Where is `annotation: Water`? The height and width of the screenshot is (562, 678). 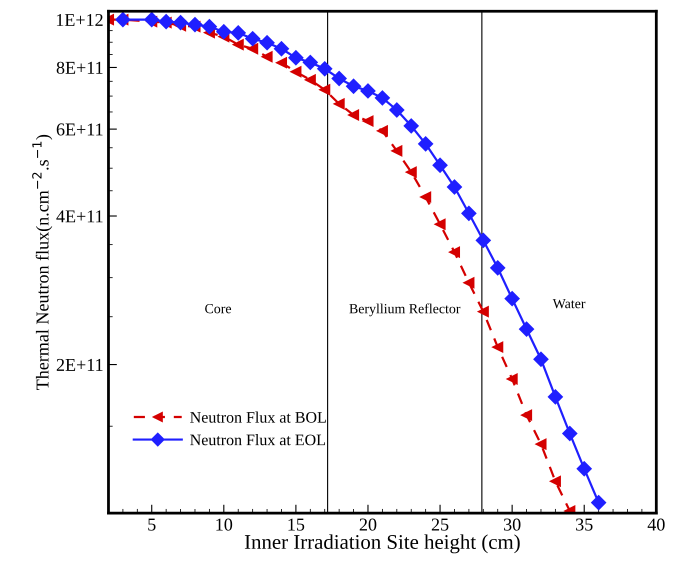 annotation: Water is located at coordinates (569, 303).